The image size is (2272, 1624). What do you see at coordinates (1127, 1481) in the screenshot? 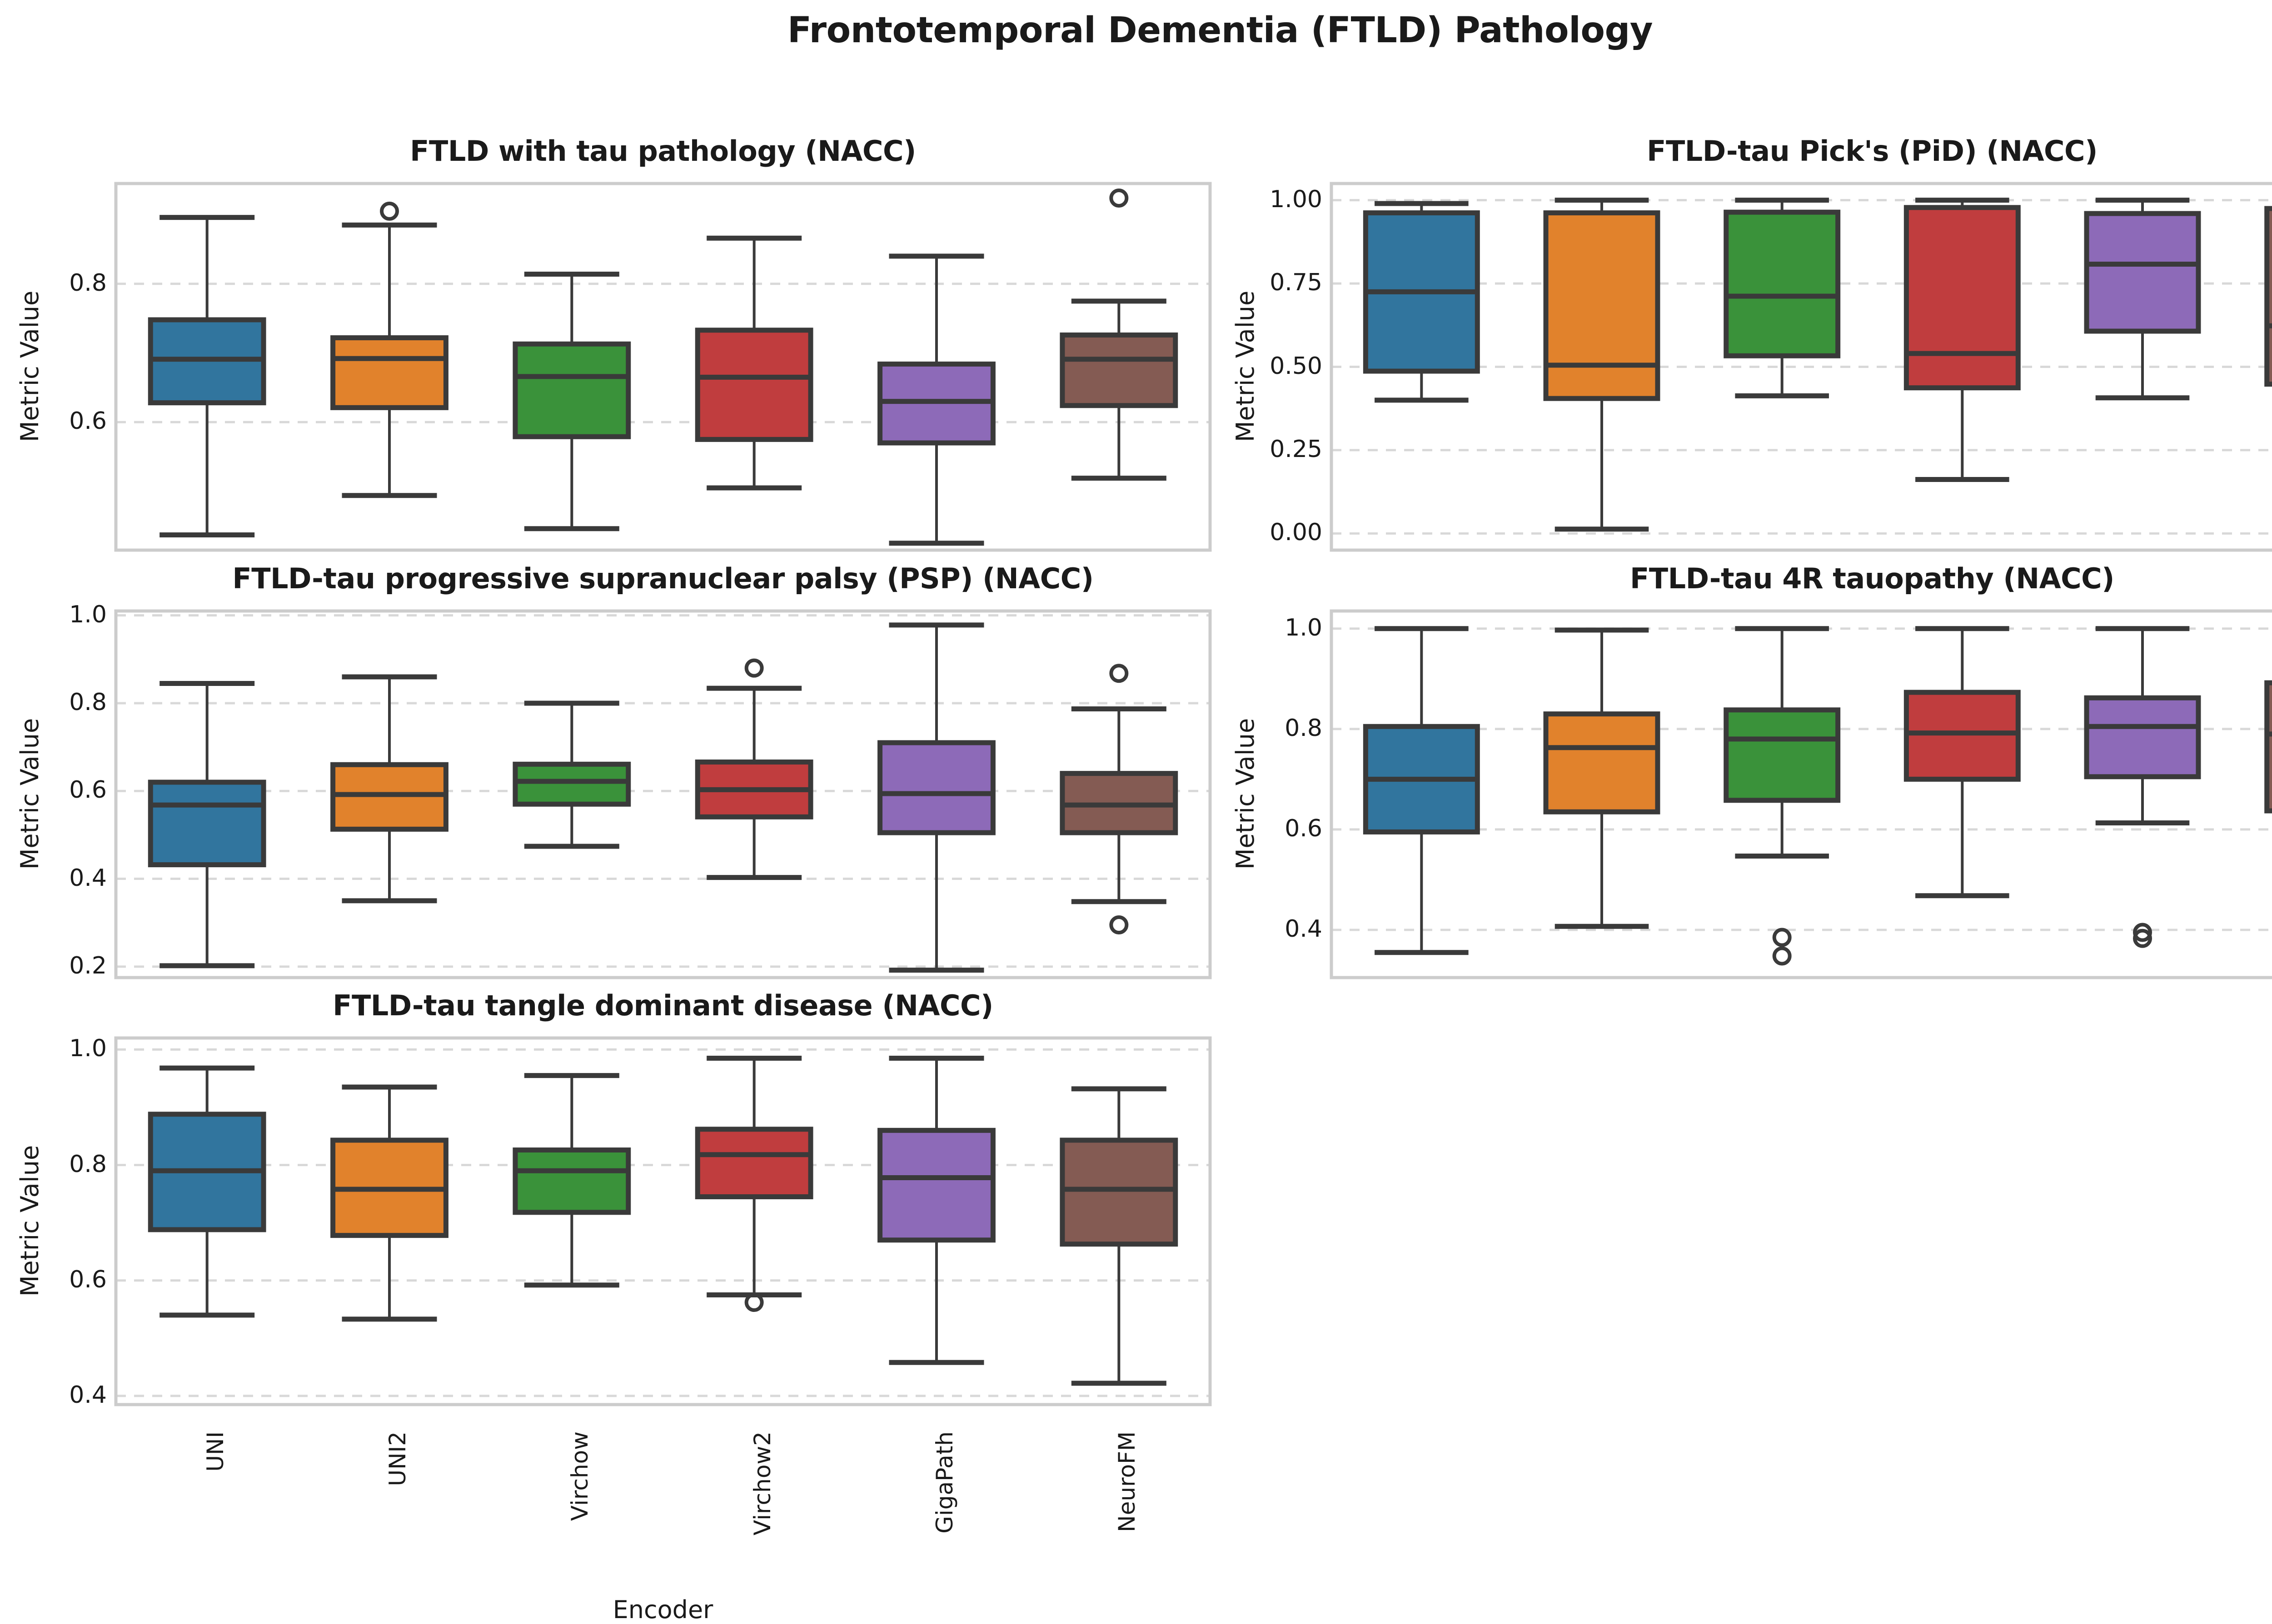
I see `x-tick-label-neurofm: NeuroFM` at bounding box center [1127, 1481].